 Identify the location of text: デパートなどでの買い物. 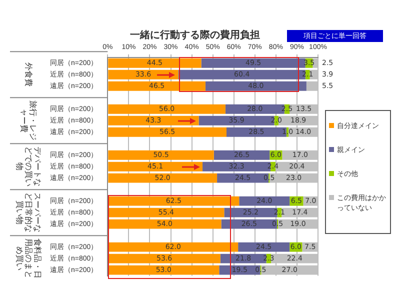
(28, 166).